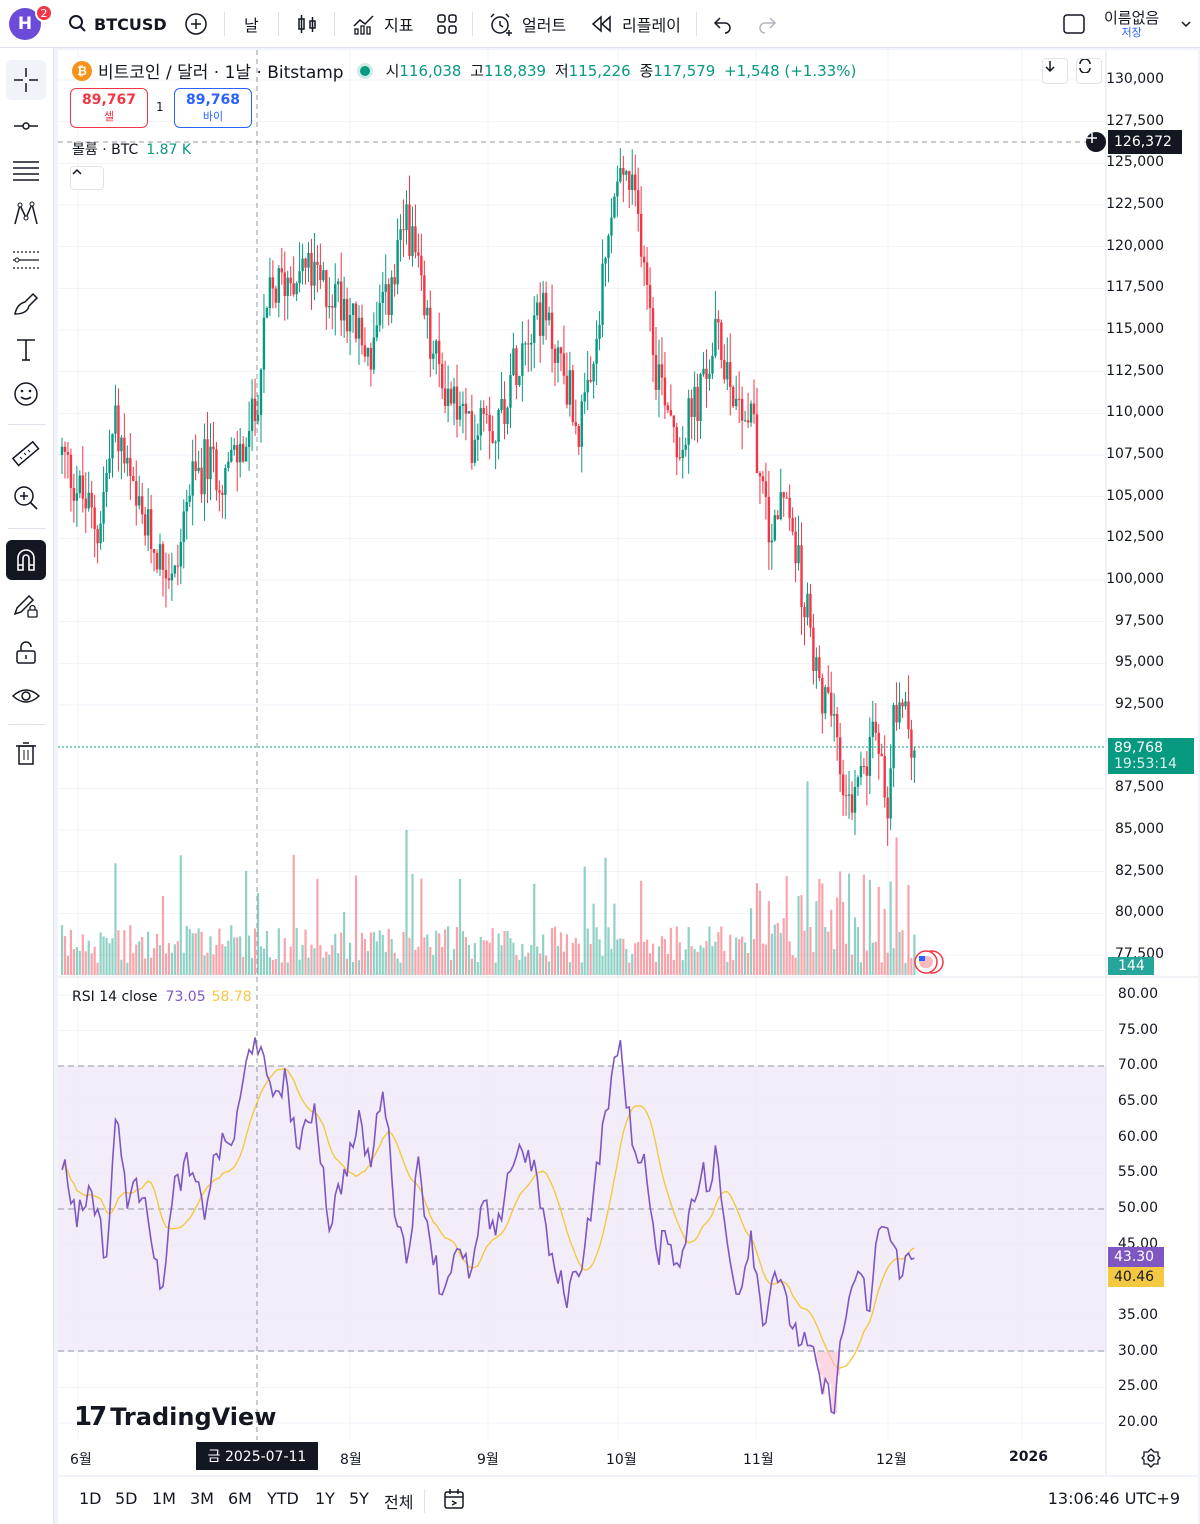  What do you see at coordinates (454, 1501) in the screenshot?
I see `go-to-date-button` at bounding box center [454, 1501].